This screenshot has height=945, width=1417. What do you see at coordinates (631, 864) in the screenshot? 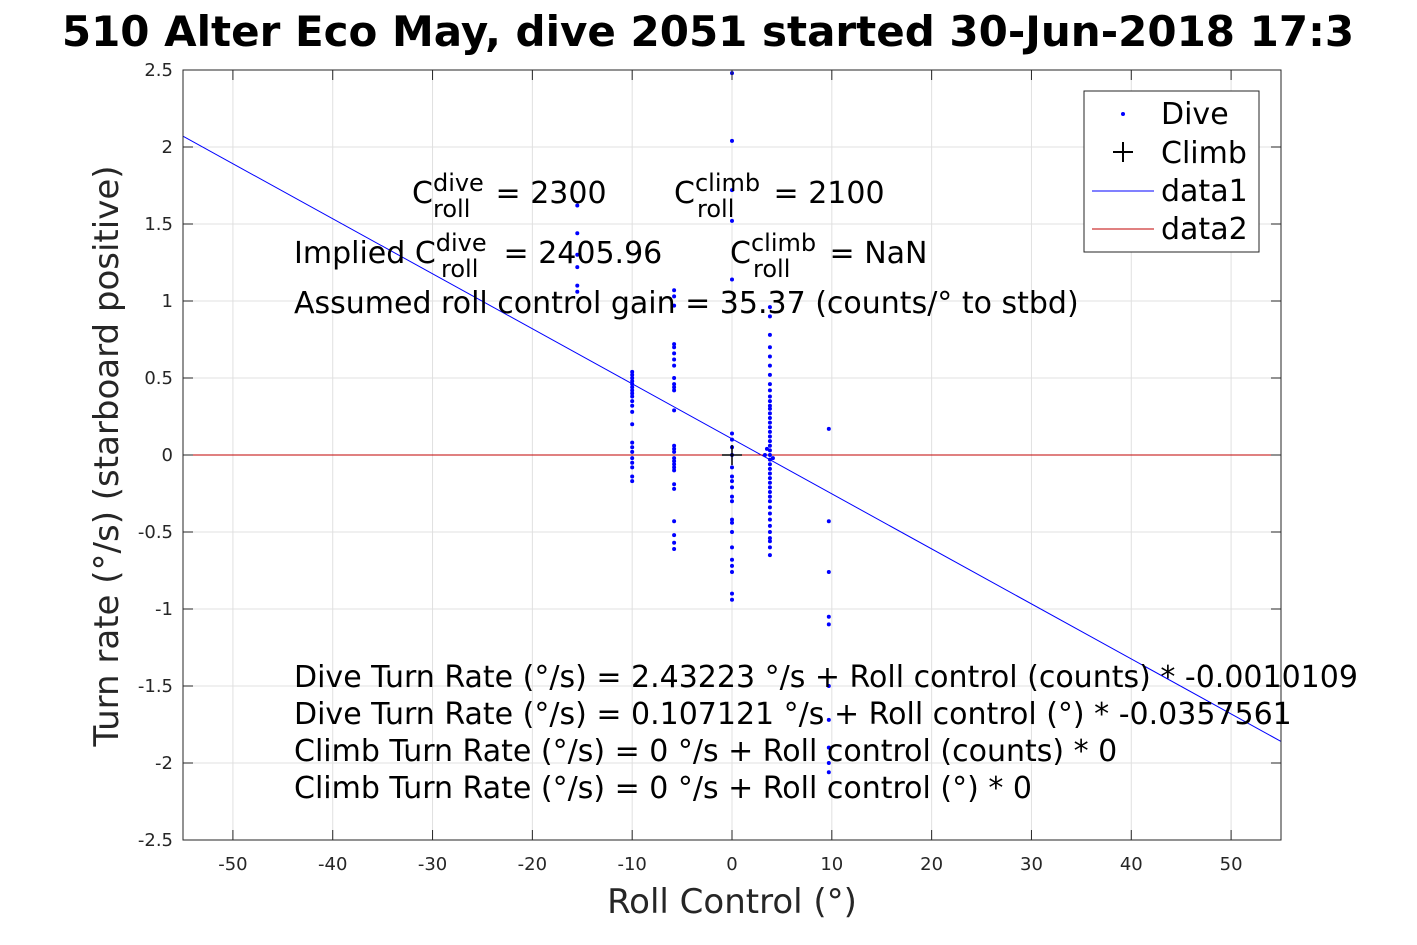
I see `x-tick-label: -10` at bounding box center [631, 864].